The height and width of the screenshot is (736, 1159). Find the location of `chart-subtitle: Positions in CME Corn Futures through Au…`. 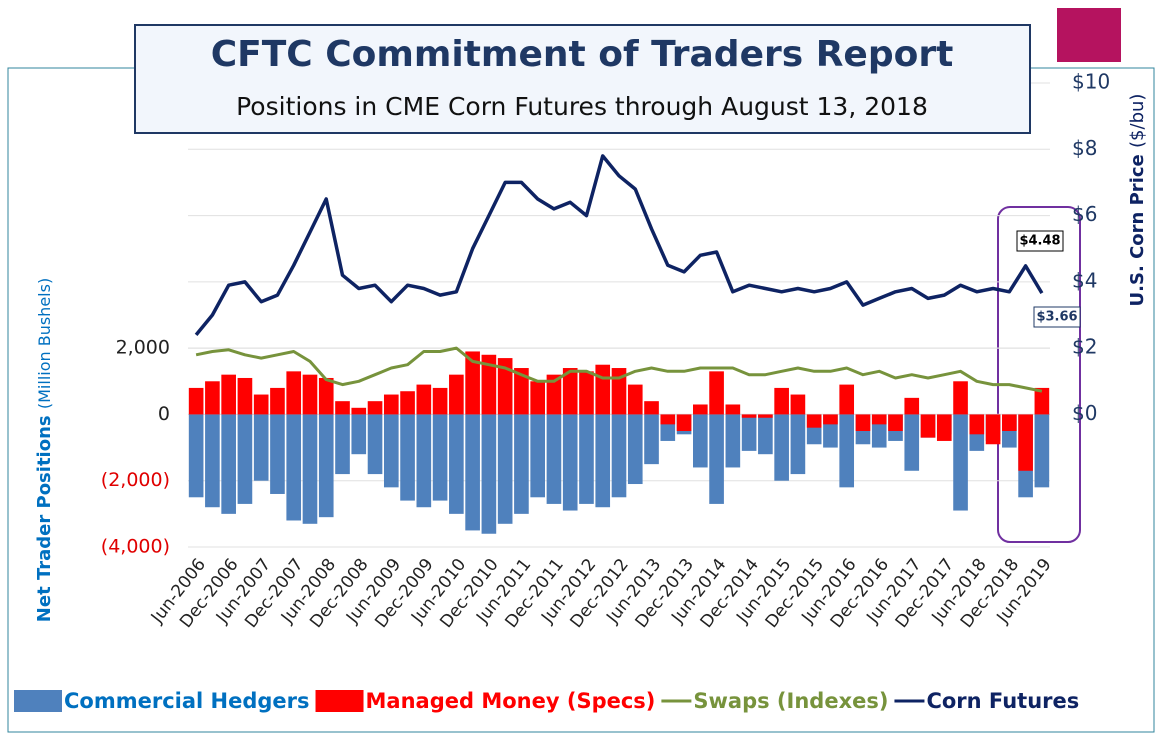

chart-subtitle: Positions in CME Corn Futures through Au… is located at coordinates (582, 106).